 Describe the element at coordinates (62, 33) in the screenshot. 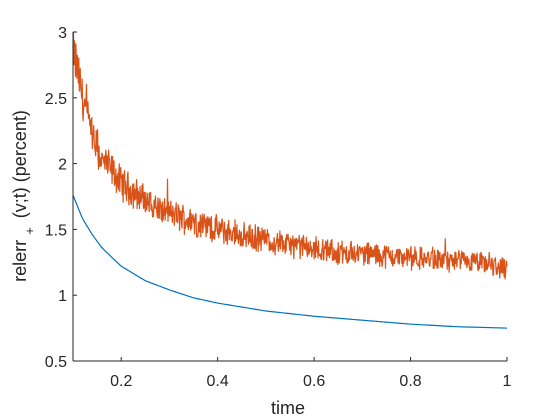

I see `y-tick-label: 3` at that location.